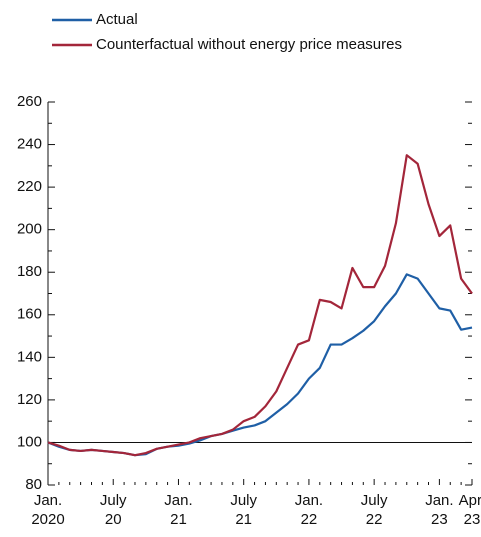  Describe the element at coordinates (47, 519) in the screenshot. I see `x-tick-label: 2020` at that location.